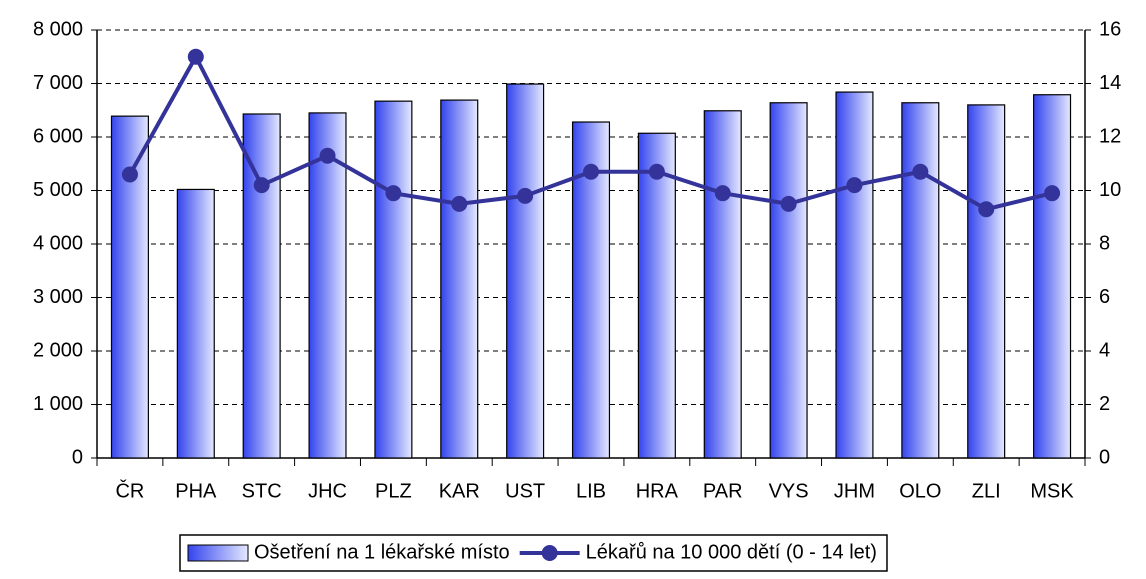  What do you see at coordinates (58, 350) in the screenshot?
I see `y-tick-label: 2 000` at bounding box center [58, 350].